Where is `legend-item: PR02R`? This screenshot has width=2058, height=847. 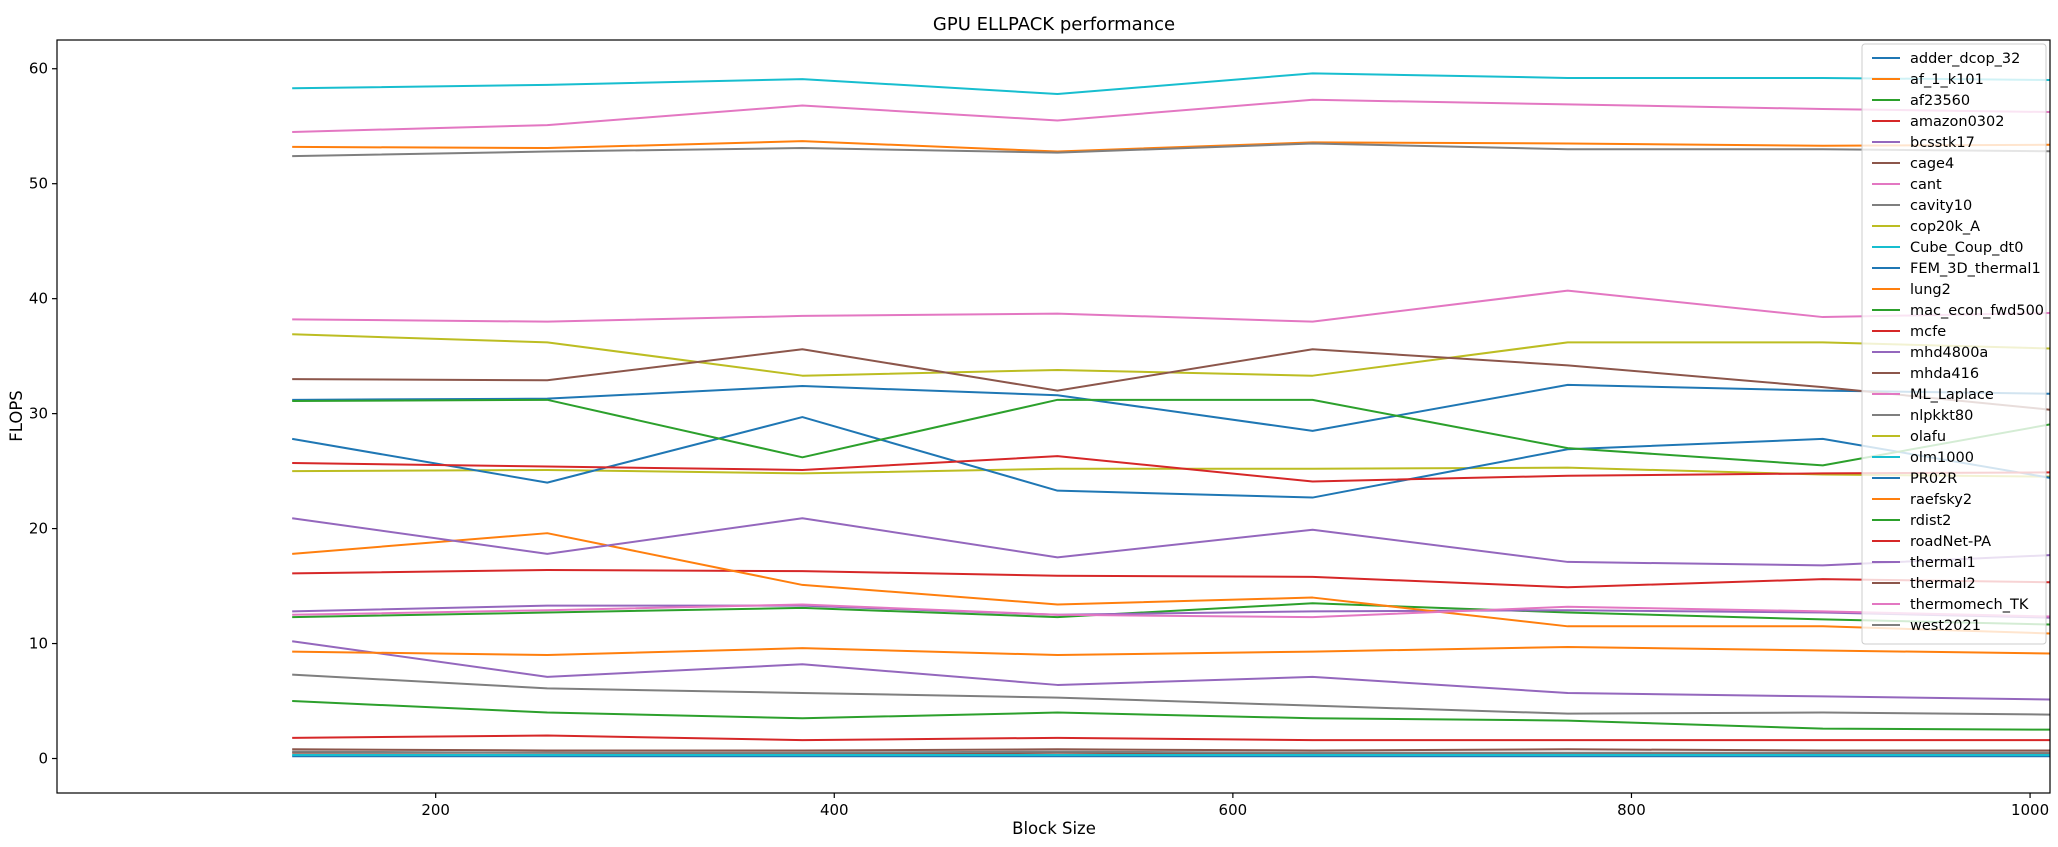
legend-item: PR02R is located at coordinates (1914, 479).